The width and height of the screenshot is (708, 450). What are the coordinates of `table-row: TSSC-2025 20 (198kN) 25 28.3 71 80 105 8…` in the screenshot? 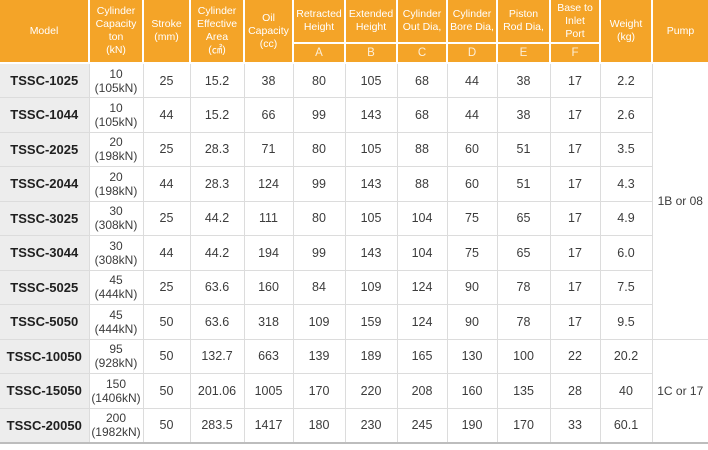 It's located at (354, 149).